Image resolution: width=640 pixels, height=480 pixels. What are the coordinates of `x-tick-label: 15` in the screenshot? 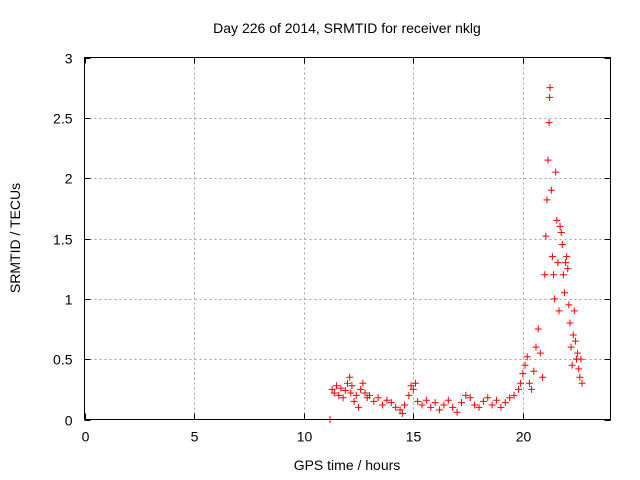 It's located at (414, 437).